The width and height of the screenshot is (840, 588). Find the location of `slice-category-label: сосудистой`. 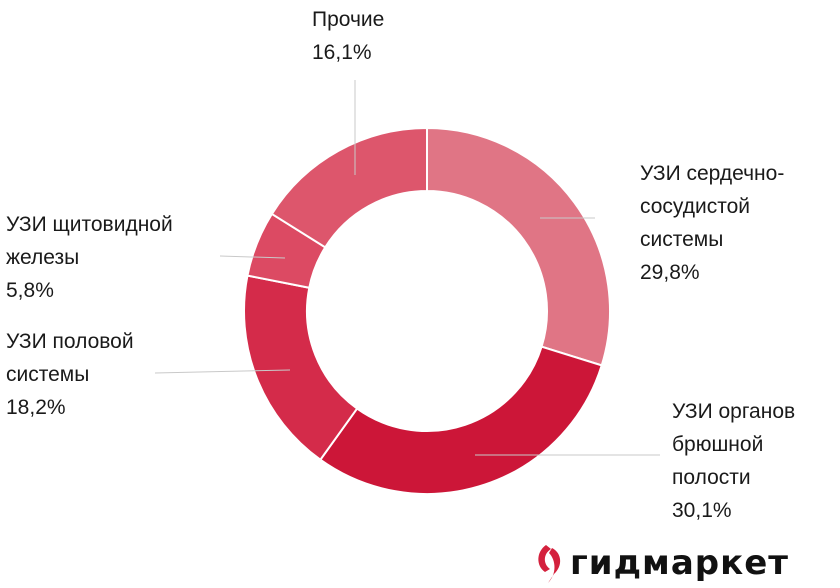

slice-category-label: сосудистой is located at coordinates (695, 206).